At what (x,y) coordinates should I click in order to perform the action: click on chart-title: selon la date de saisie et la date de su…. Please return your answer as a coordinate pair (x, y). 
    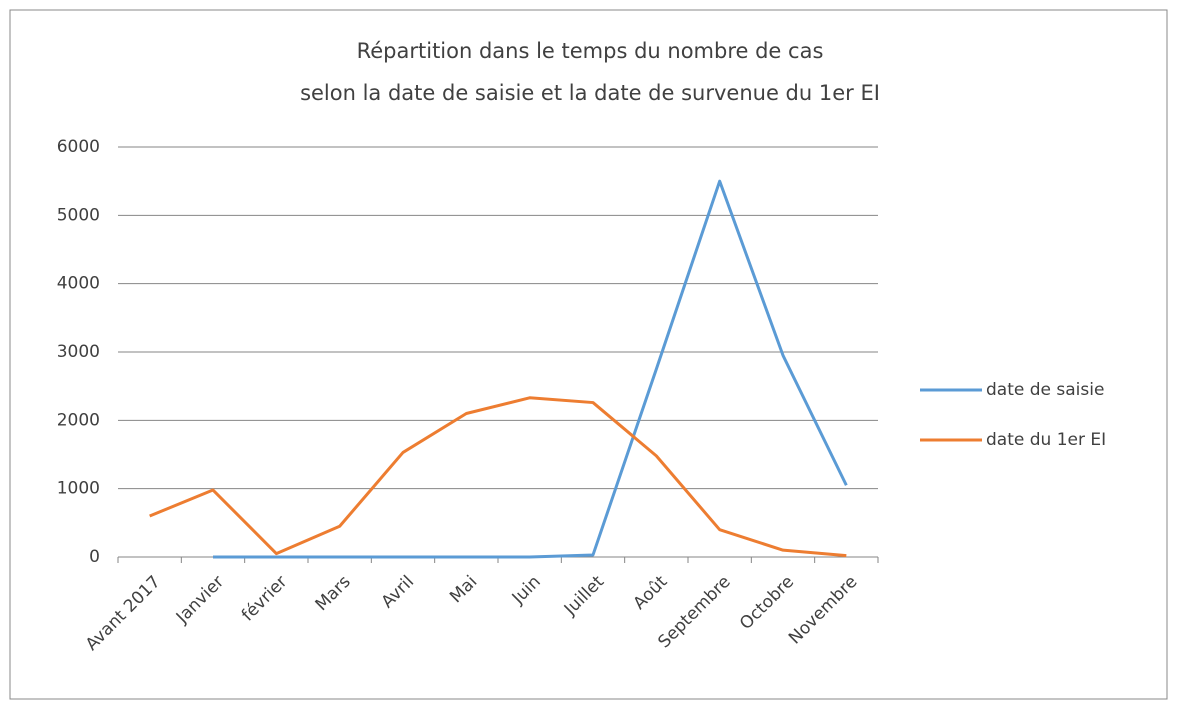
    Looking at the image, I should click on (590, 93).